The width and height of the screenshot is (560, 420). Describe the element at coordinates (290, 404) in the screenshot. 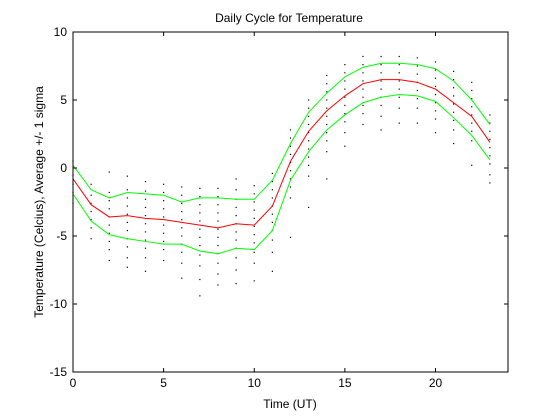

I see `x-axis-label: Time (UT)` at that location.